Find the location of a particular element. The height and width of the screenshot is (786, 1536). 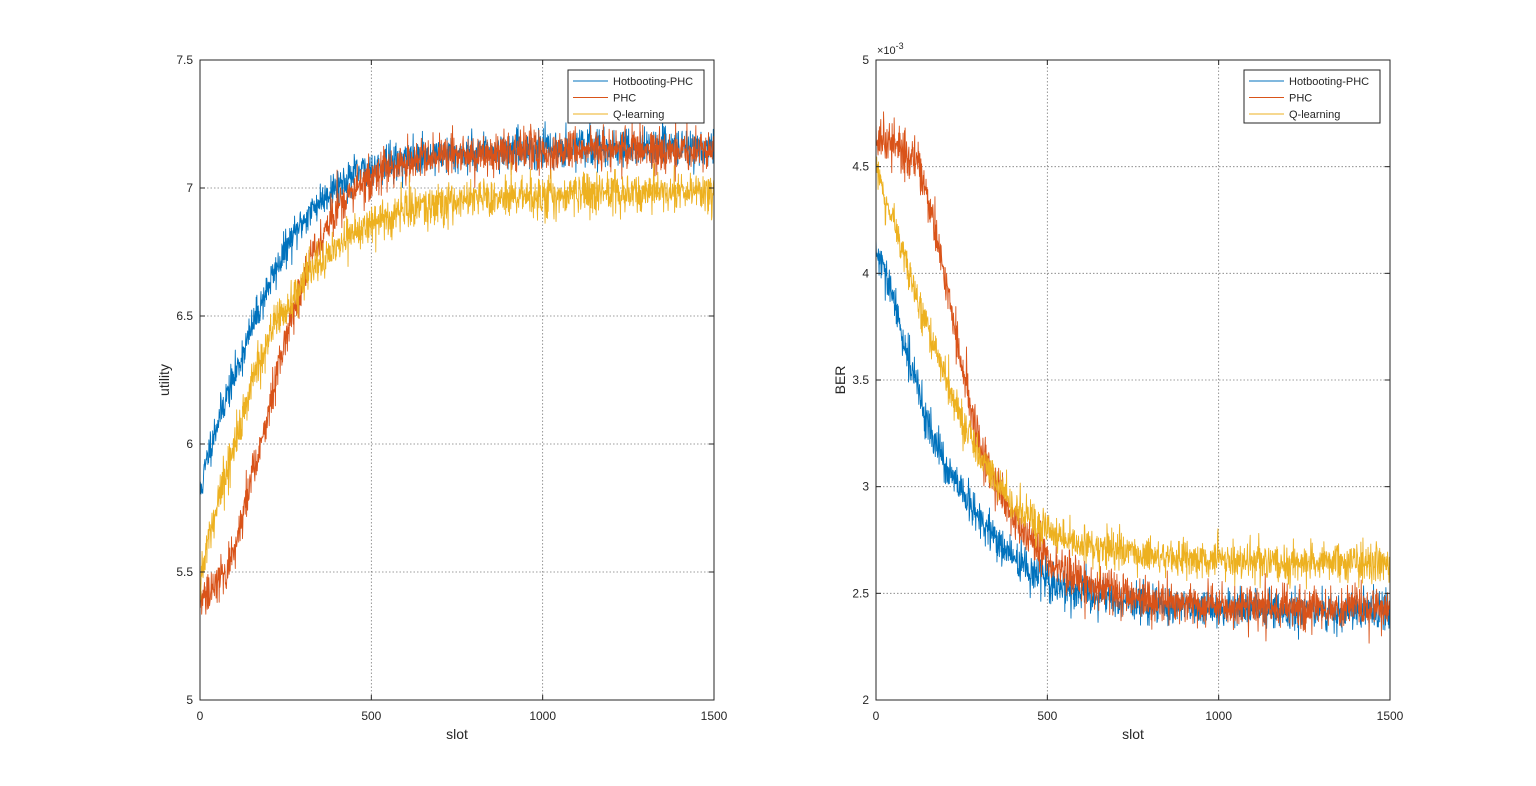

utility-y-tick-label: 6 is located at coordinates (189, 444).